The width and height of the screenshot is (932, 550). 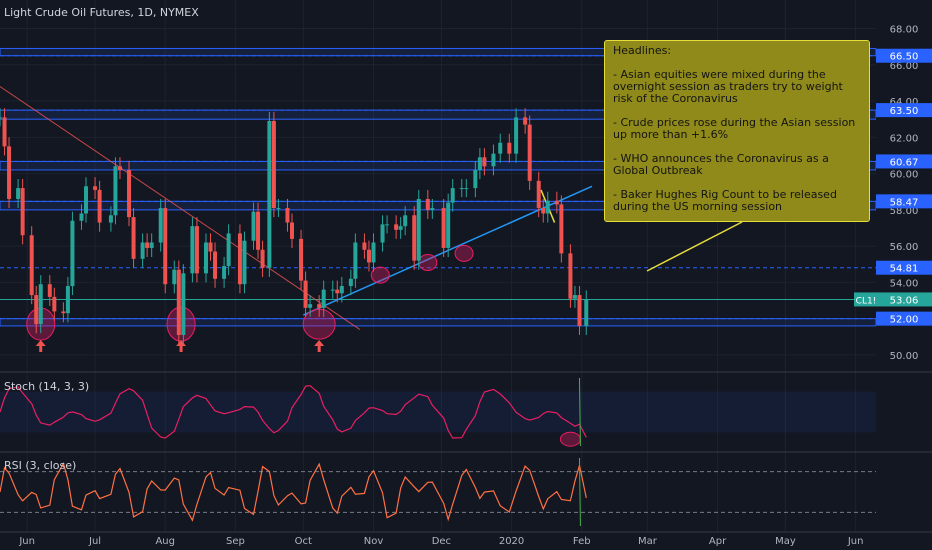 I want to click on time-tick-label: Jul, so click(x=94, y=541).